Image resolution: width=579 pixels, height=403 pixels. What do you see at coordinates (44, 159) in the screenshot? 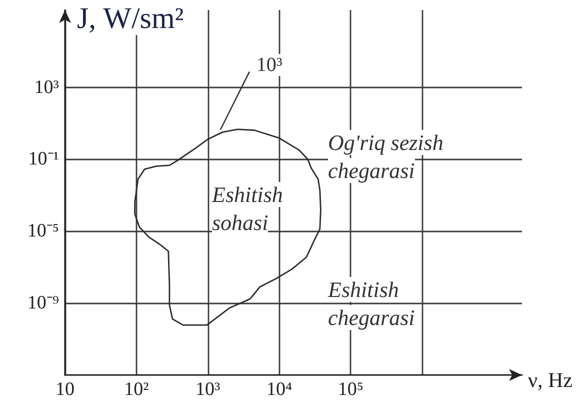
I see `y-tick-label: 10⁻¹` at bounding box center [44, 159].